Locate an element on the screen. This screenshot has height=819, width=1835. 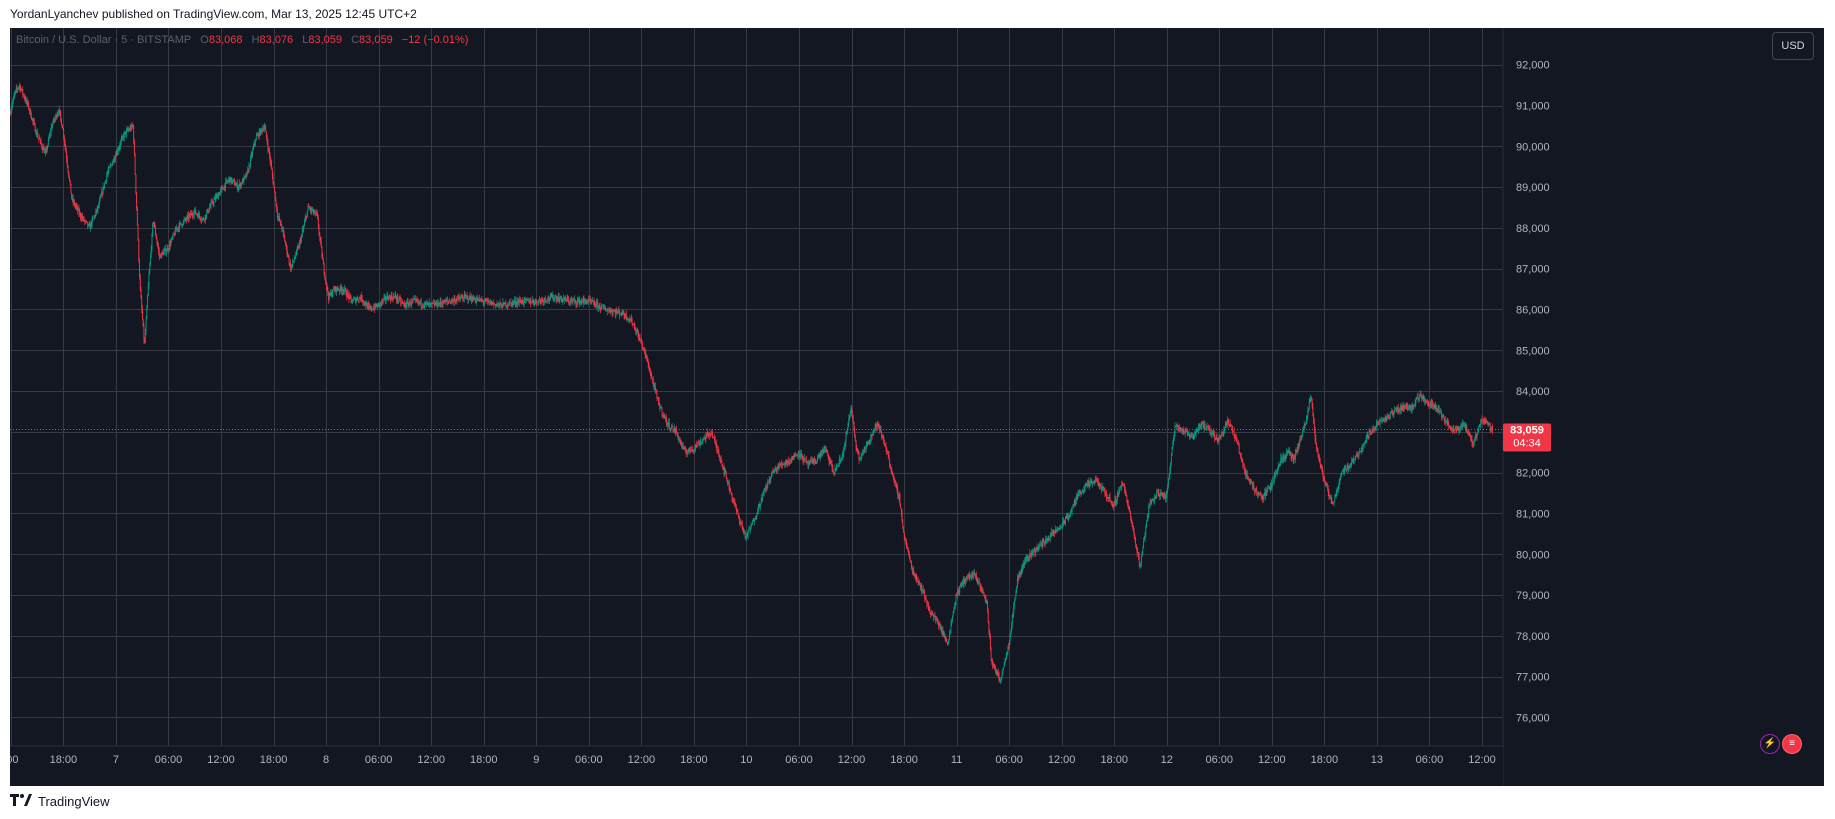
price-tick-label: 76,000 is located at coordinates (1533, 718).